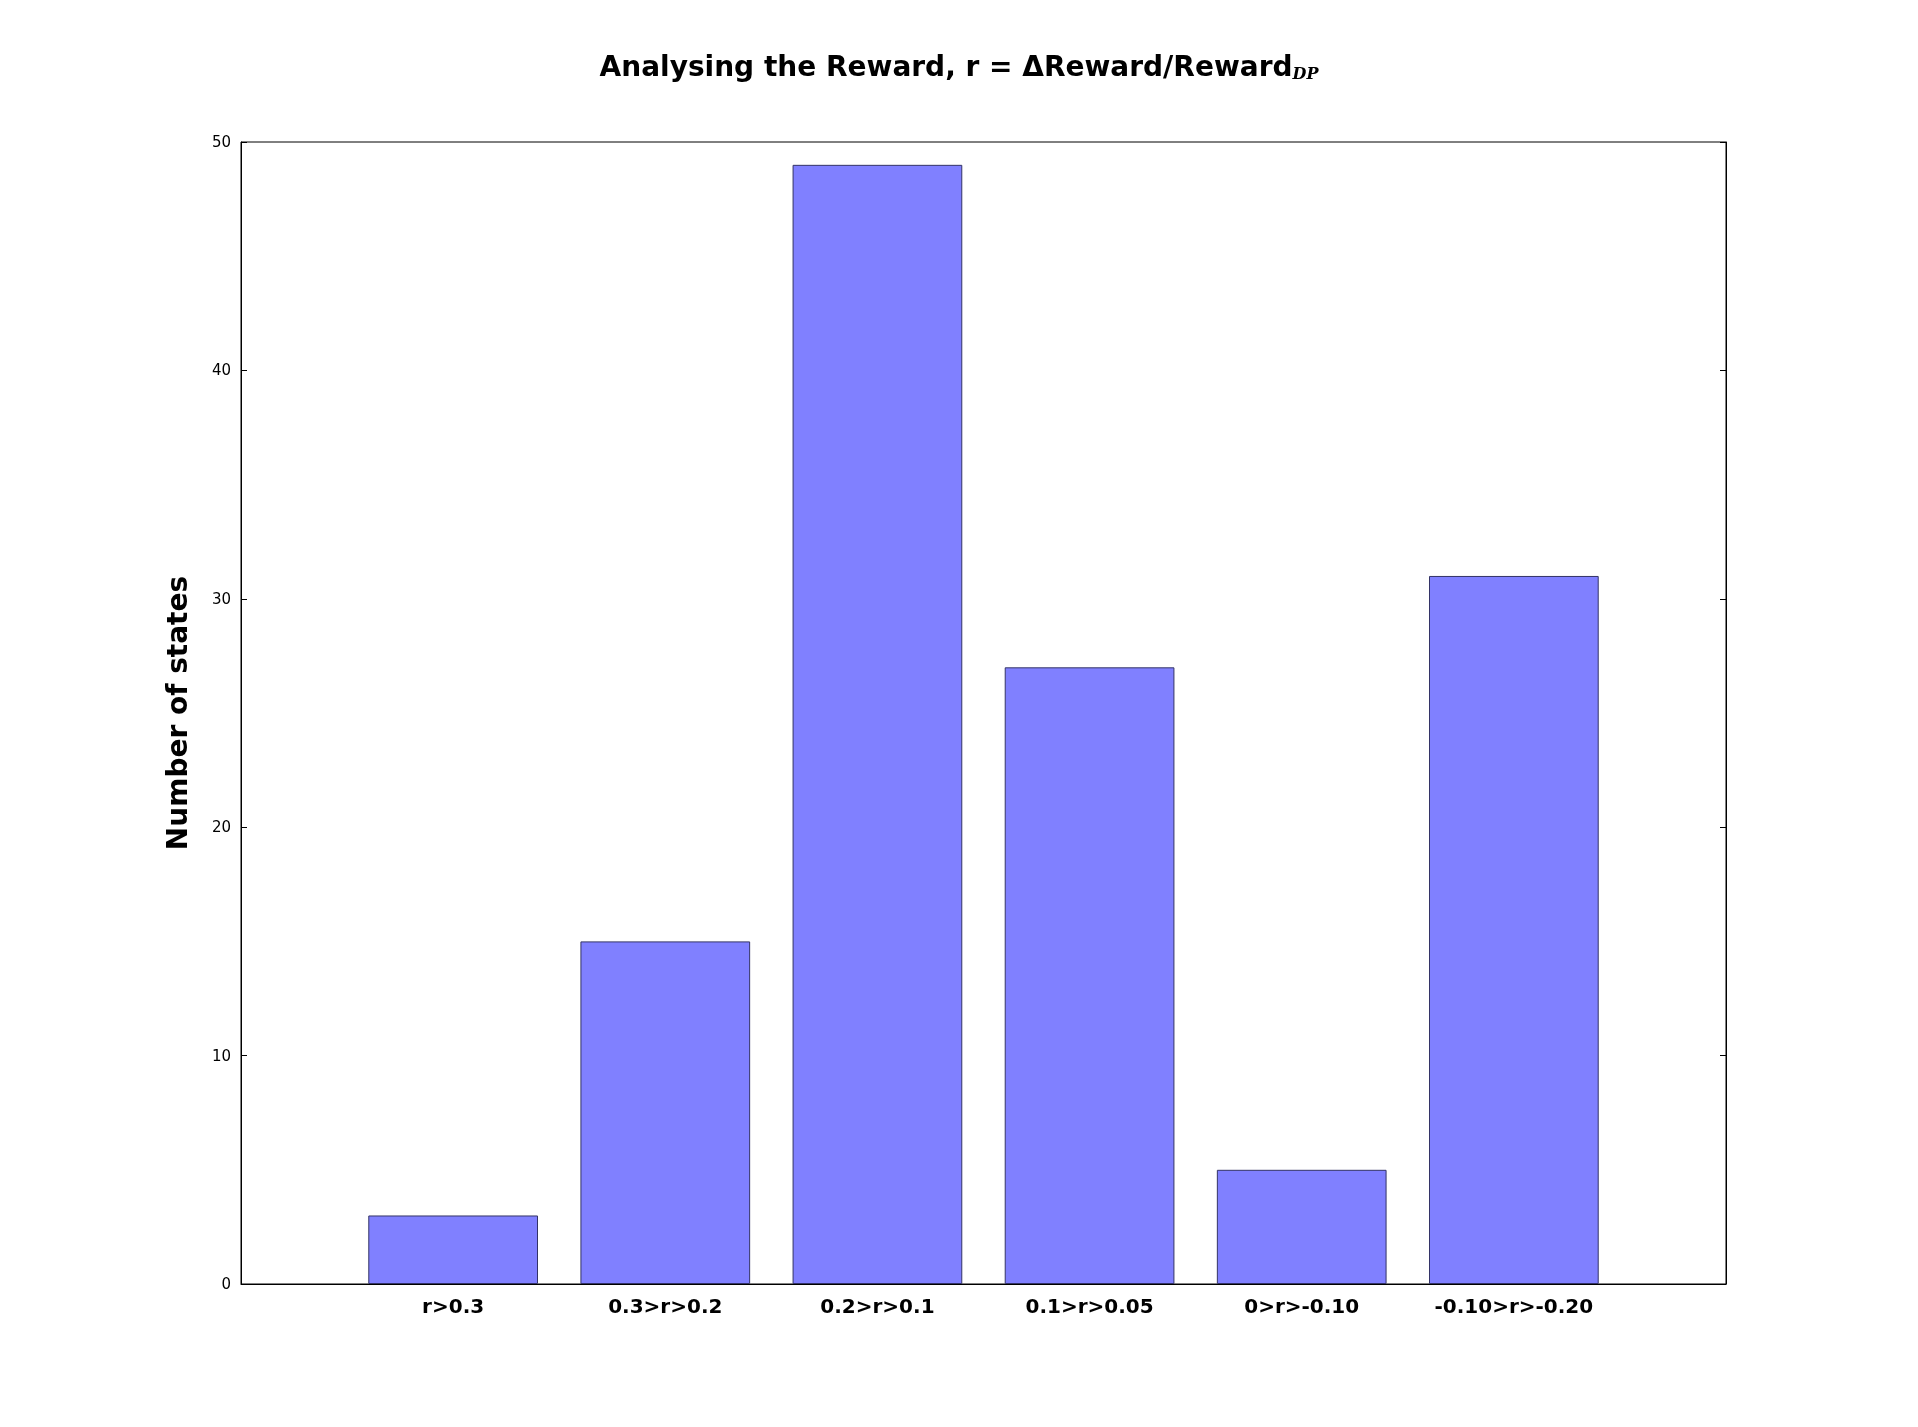 This screenshot has height=1427, width=1918. Describe the element at coordinates (221, 827) in the screenshot. I see `y-tick-label: 20` at that location.